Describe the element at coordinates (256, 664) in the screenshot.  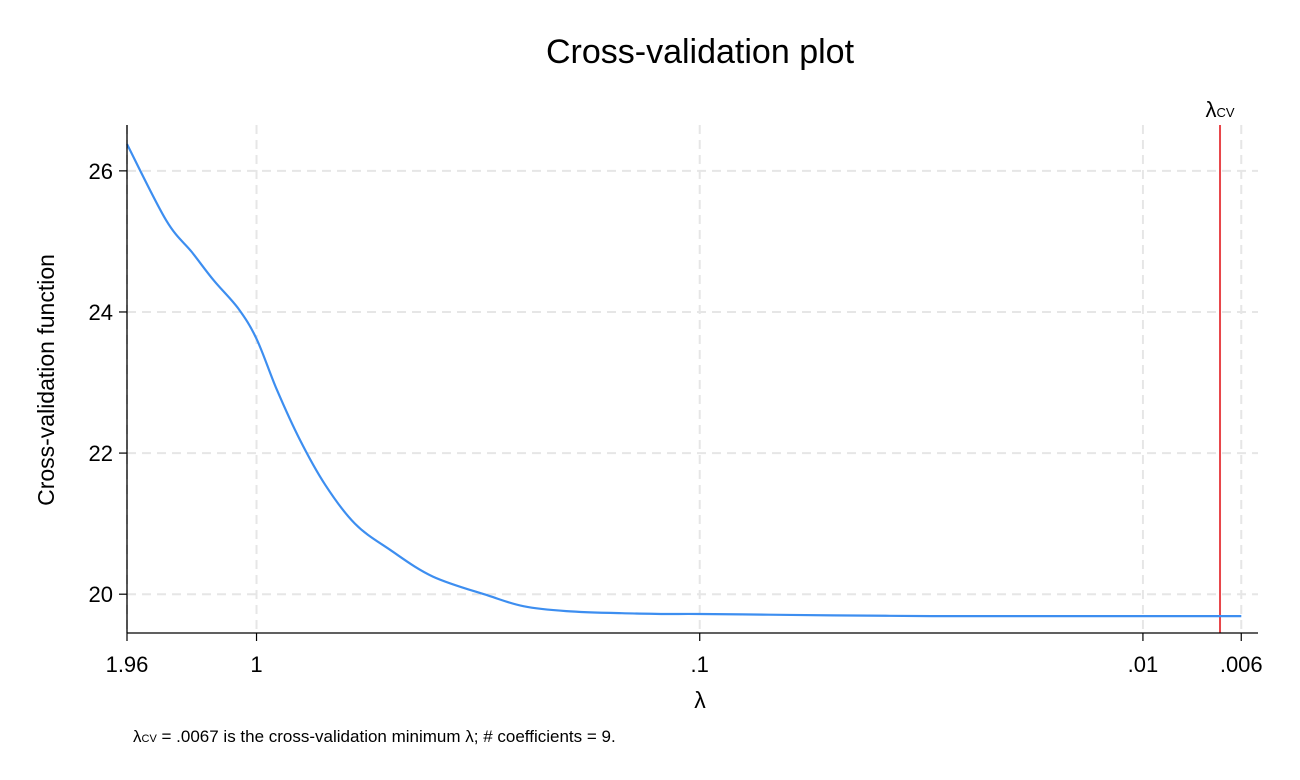
I see `x-tick-label: 1` at that location.